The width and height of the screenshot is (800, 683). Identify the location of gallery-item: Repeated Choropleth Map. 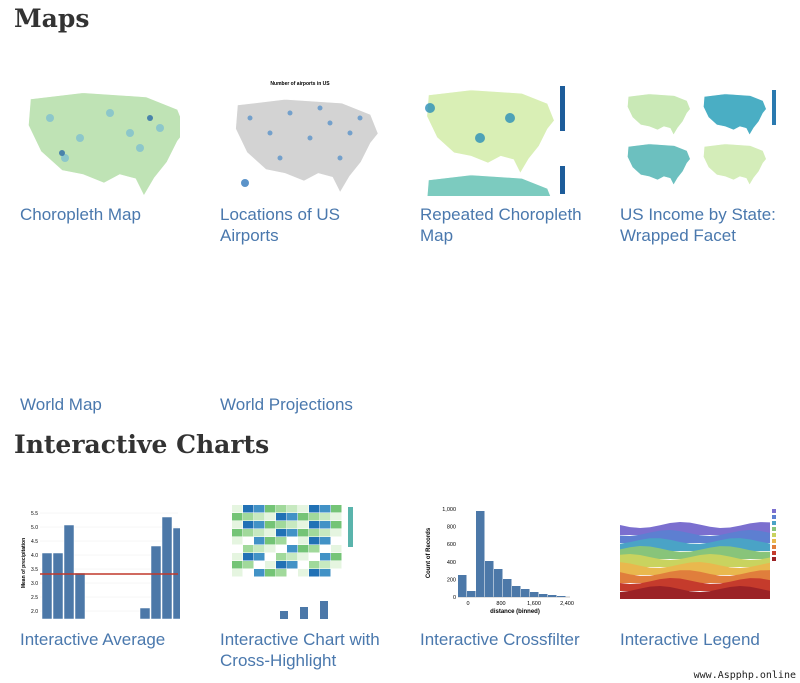
(509, 162).